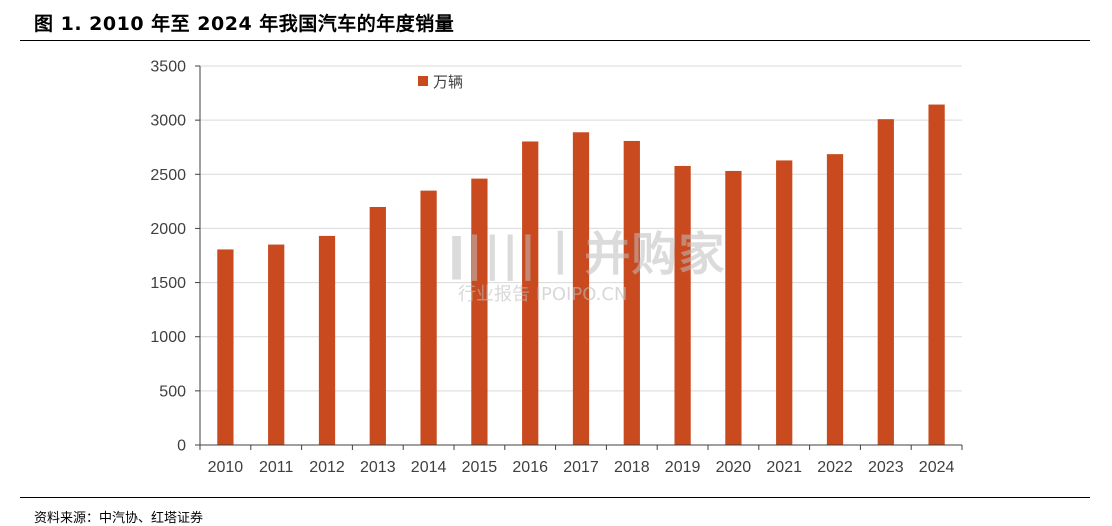  Describe the element at coordinates (168, 67) in the screenshot. I see `y-tick-label: 3500` at that location.